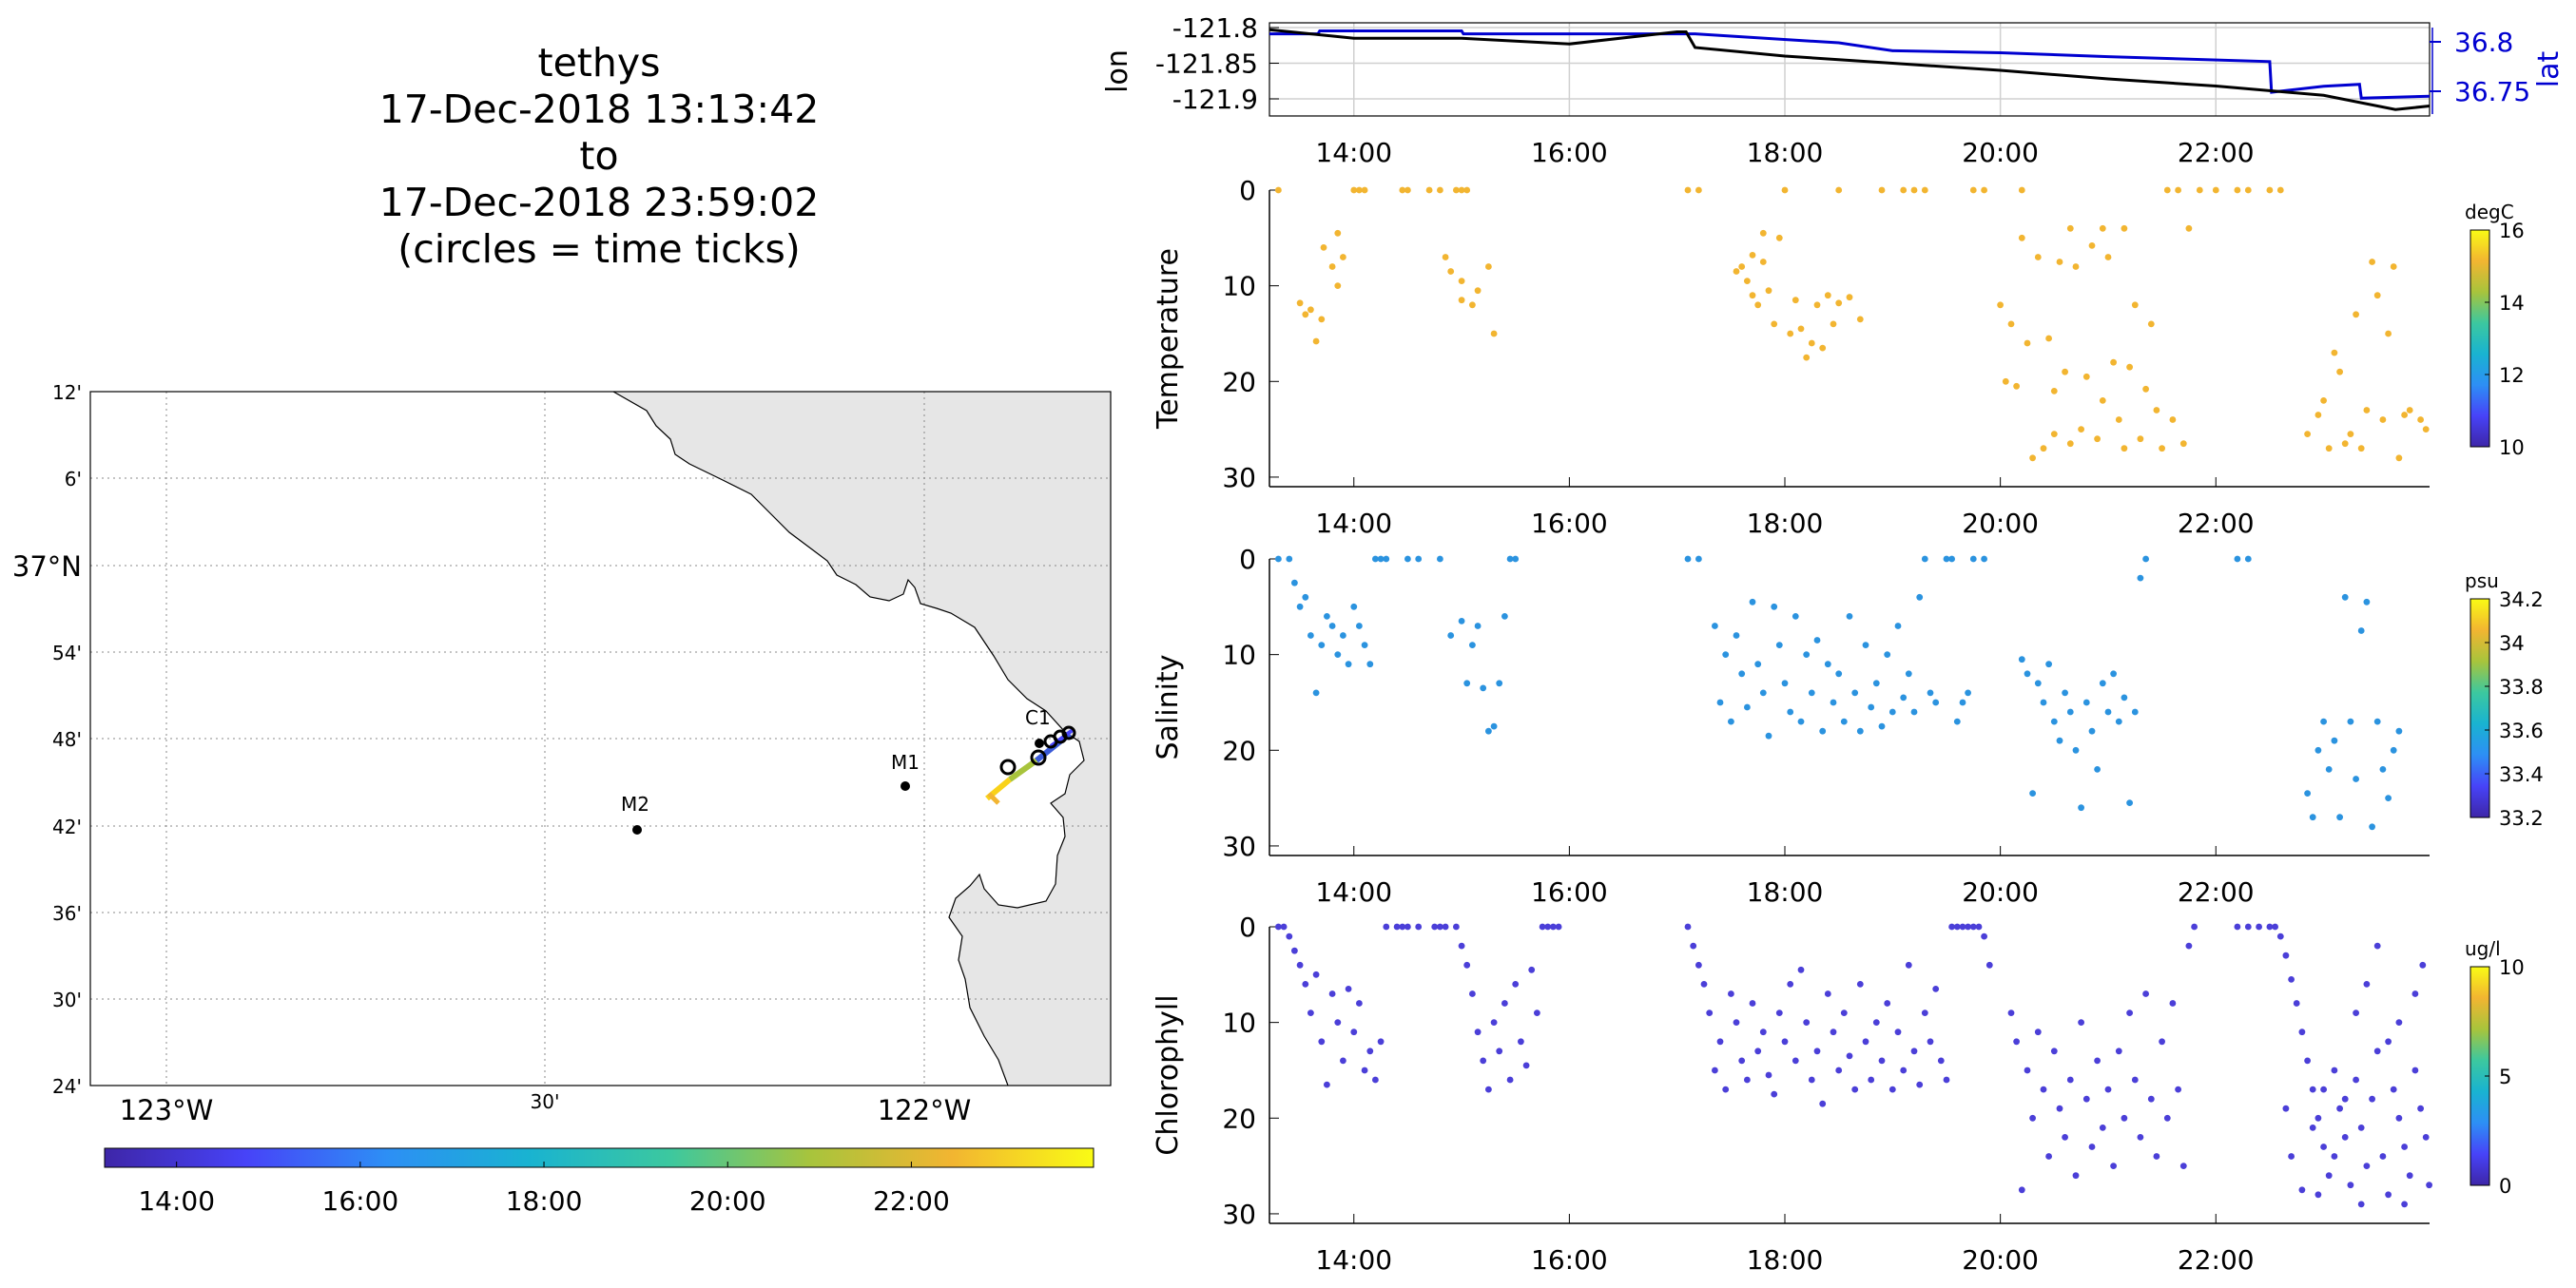 The height and width of the screenshot is (1288, 2576). I want to click on station-m2-dot, so click(637, 830).